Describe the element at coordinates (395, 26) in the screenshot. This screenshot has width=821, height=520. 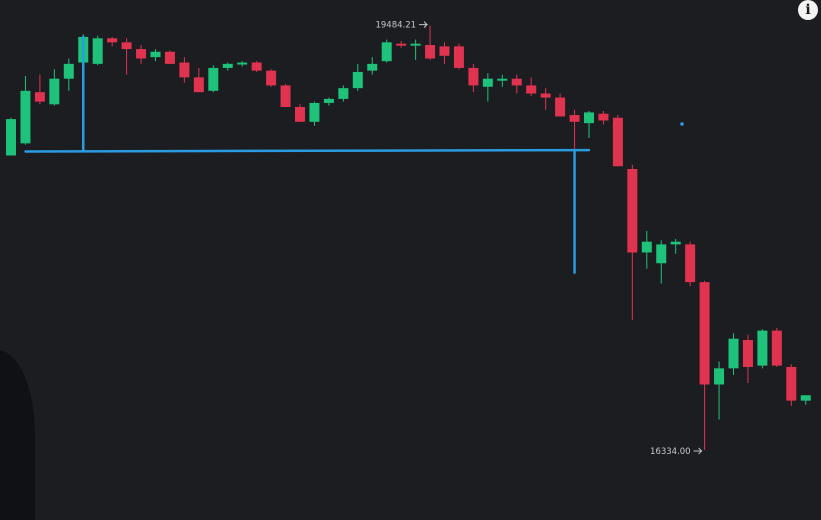
I see `high-price-label: 19484.21` at that location.